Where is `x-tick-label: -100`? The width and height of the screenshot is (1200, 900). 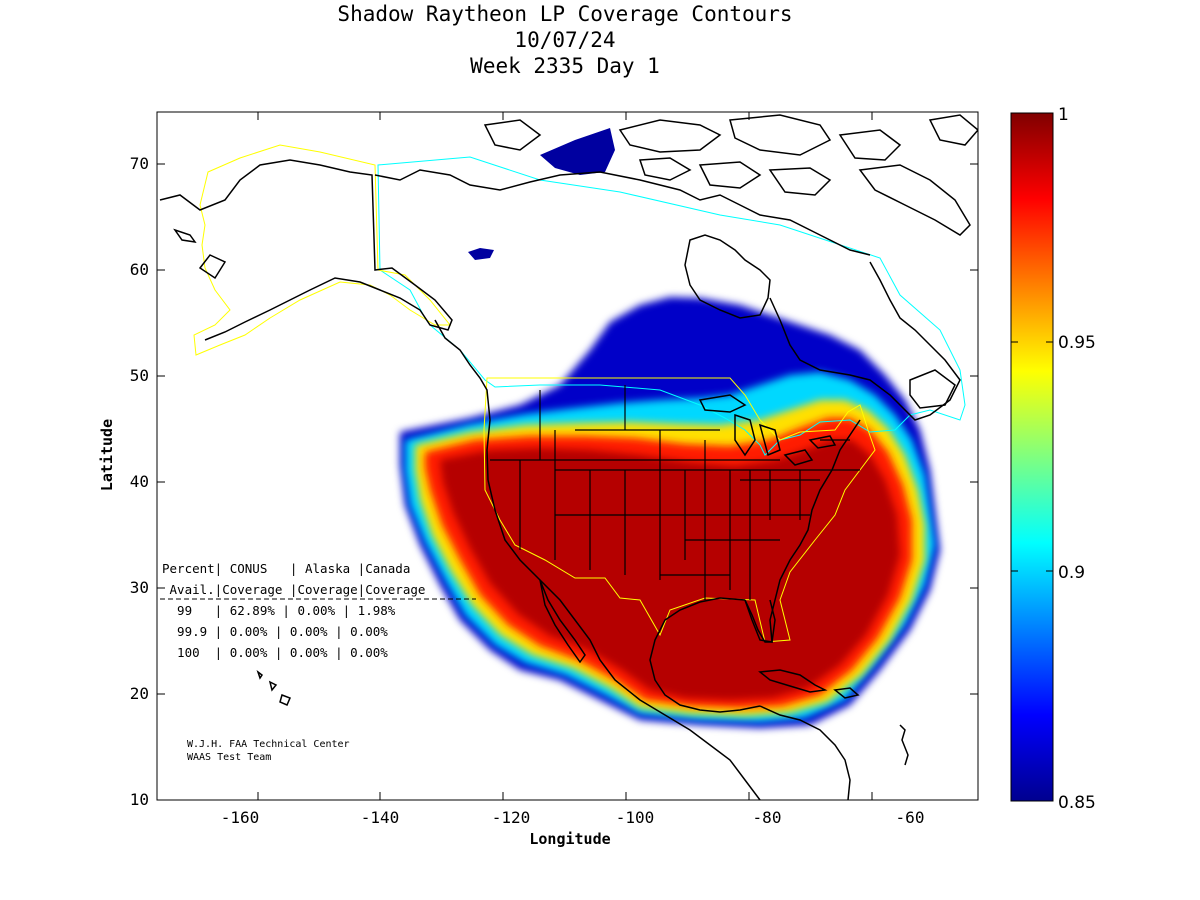
x-tick-label: -100 is located at coordinates (635, 817).